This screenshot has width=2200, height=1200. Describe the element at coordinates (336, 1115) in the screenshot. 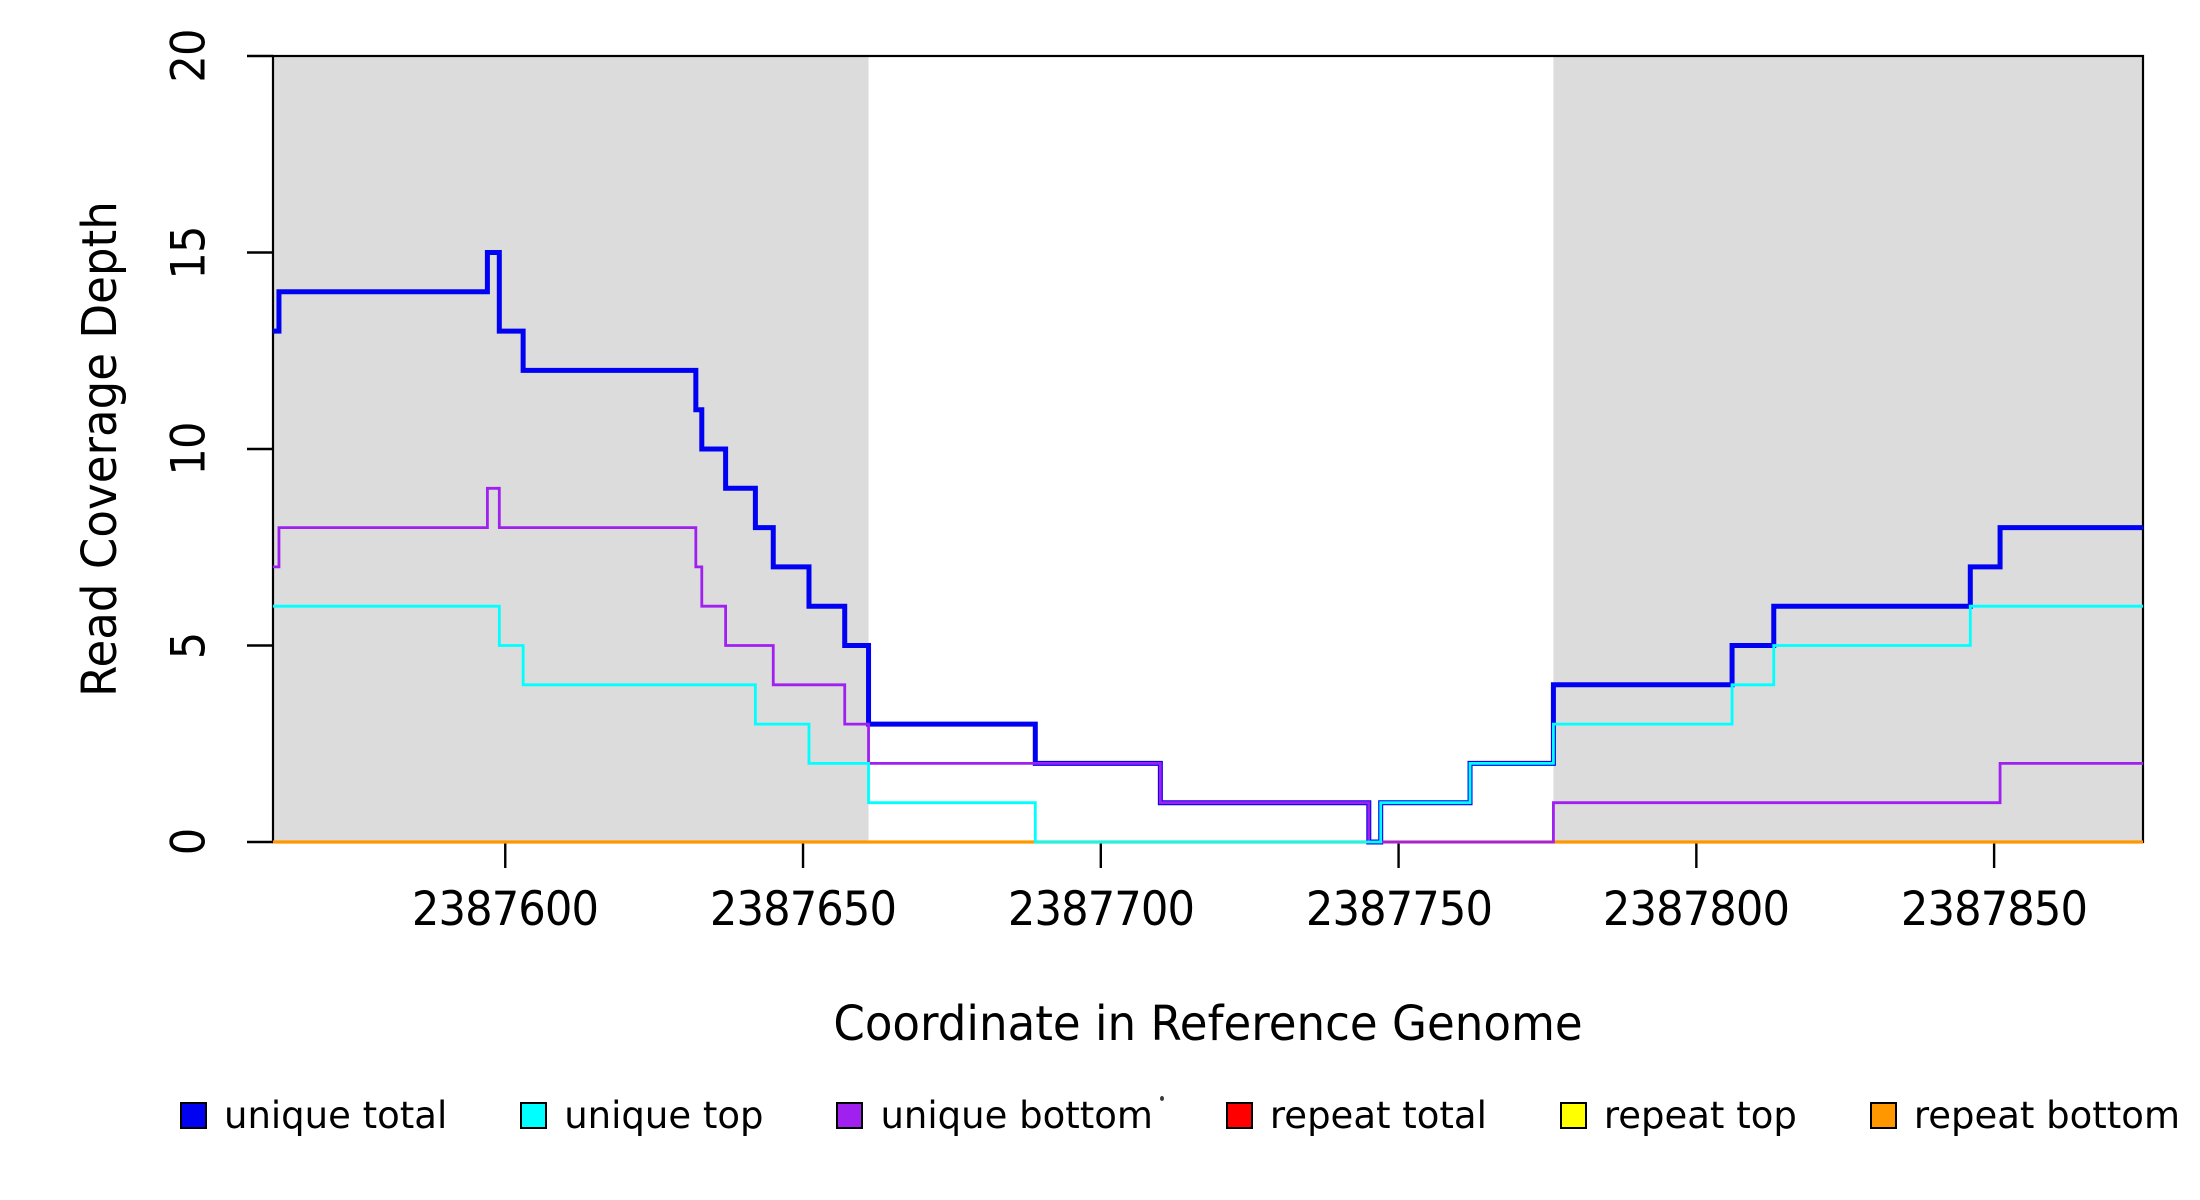

I see `legend-label: unique total` at that location.